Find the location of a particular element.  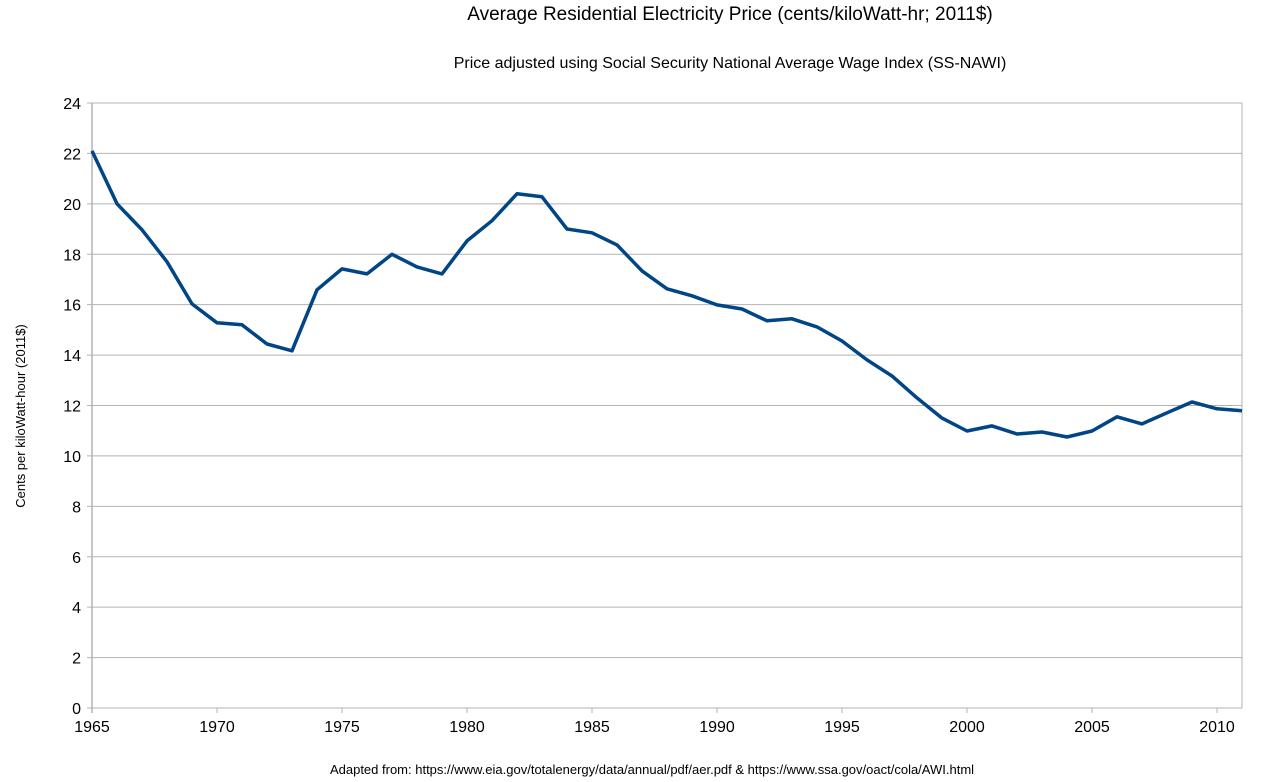

y-tick-label: 16 is located at coordinates (72, 306).